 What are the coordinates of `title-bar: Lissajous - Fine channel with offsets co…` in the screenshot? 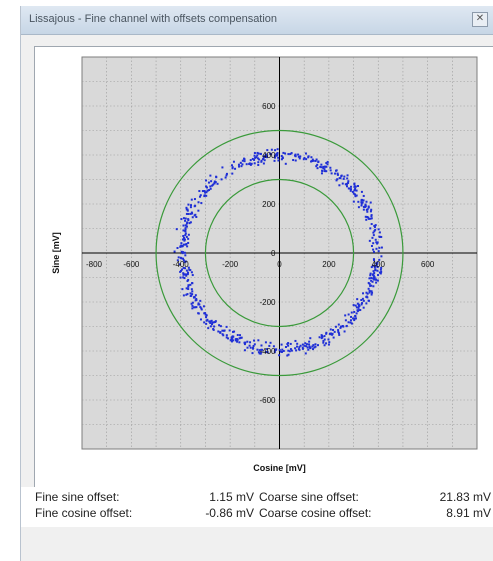 It's located at (257, 20).